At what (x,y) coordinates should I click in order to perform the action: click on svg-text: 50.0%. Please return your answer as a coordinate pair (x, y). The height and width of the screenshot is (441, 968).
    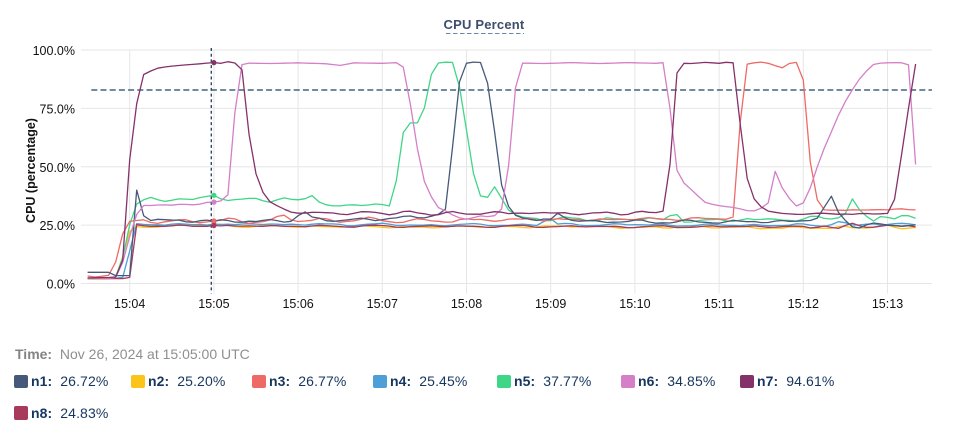
    Looking at the image, I should click on (57, 168).